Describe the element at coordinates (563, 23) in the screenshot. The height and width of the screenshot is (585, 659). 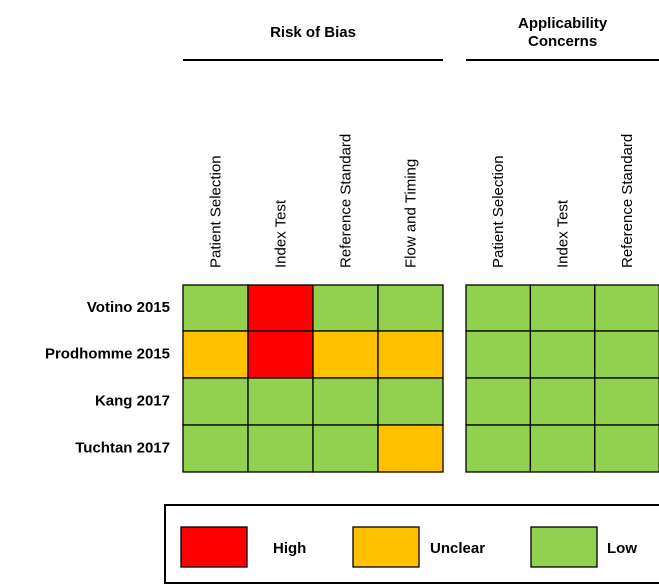
I see `group-header: Applicability` at that location.